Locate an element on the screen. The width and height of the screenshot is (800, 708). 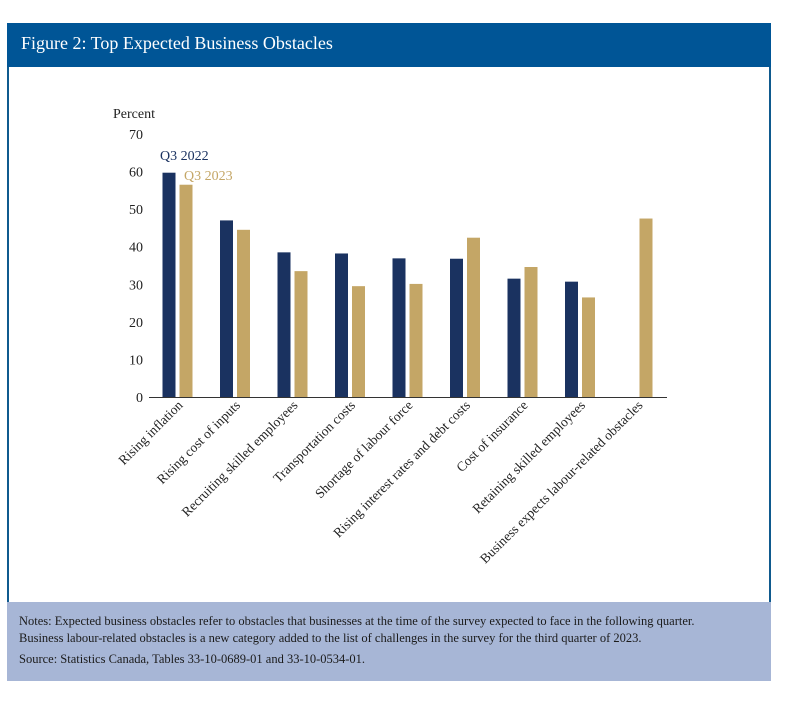
y-tick-label: 0 is located at coordinates (139, 398).